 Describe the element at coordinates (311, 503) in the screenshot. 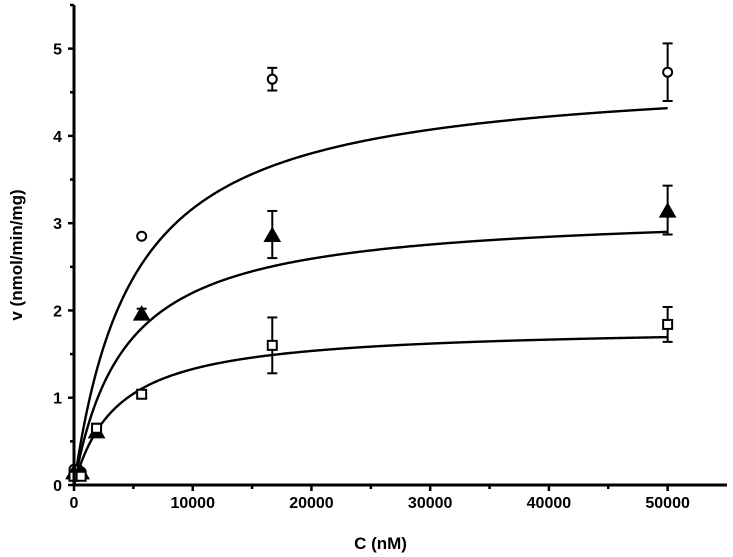

I see `x-tick-label: 20000` at that location.